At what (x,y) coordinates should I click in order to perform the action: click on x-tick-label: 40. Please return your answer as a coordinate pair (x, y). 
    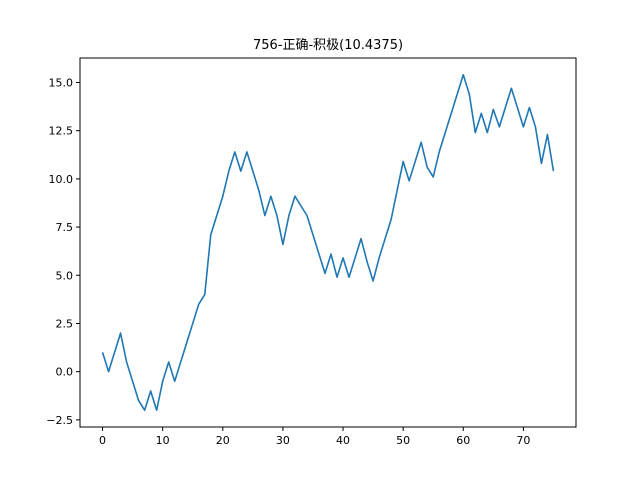
    Looking at the image, I should click on (343, 440).